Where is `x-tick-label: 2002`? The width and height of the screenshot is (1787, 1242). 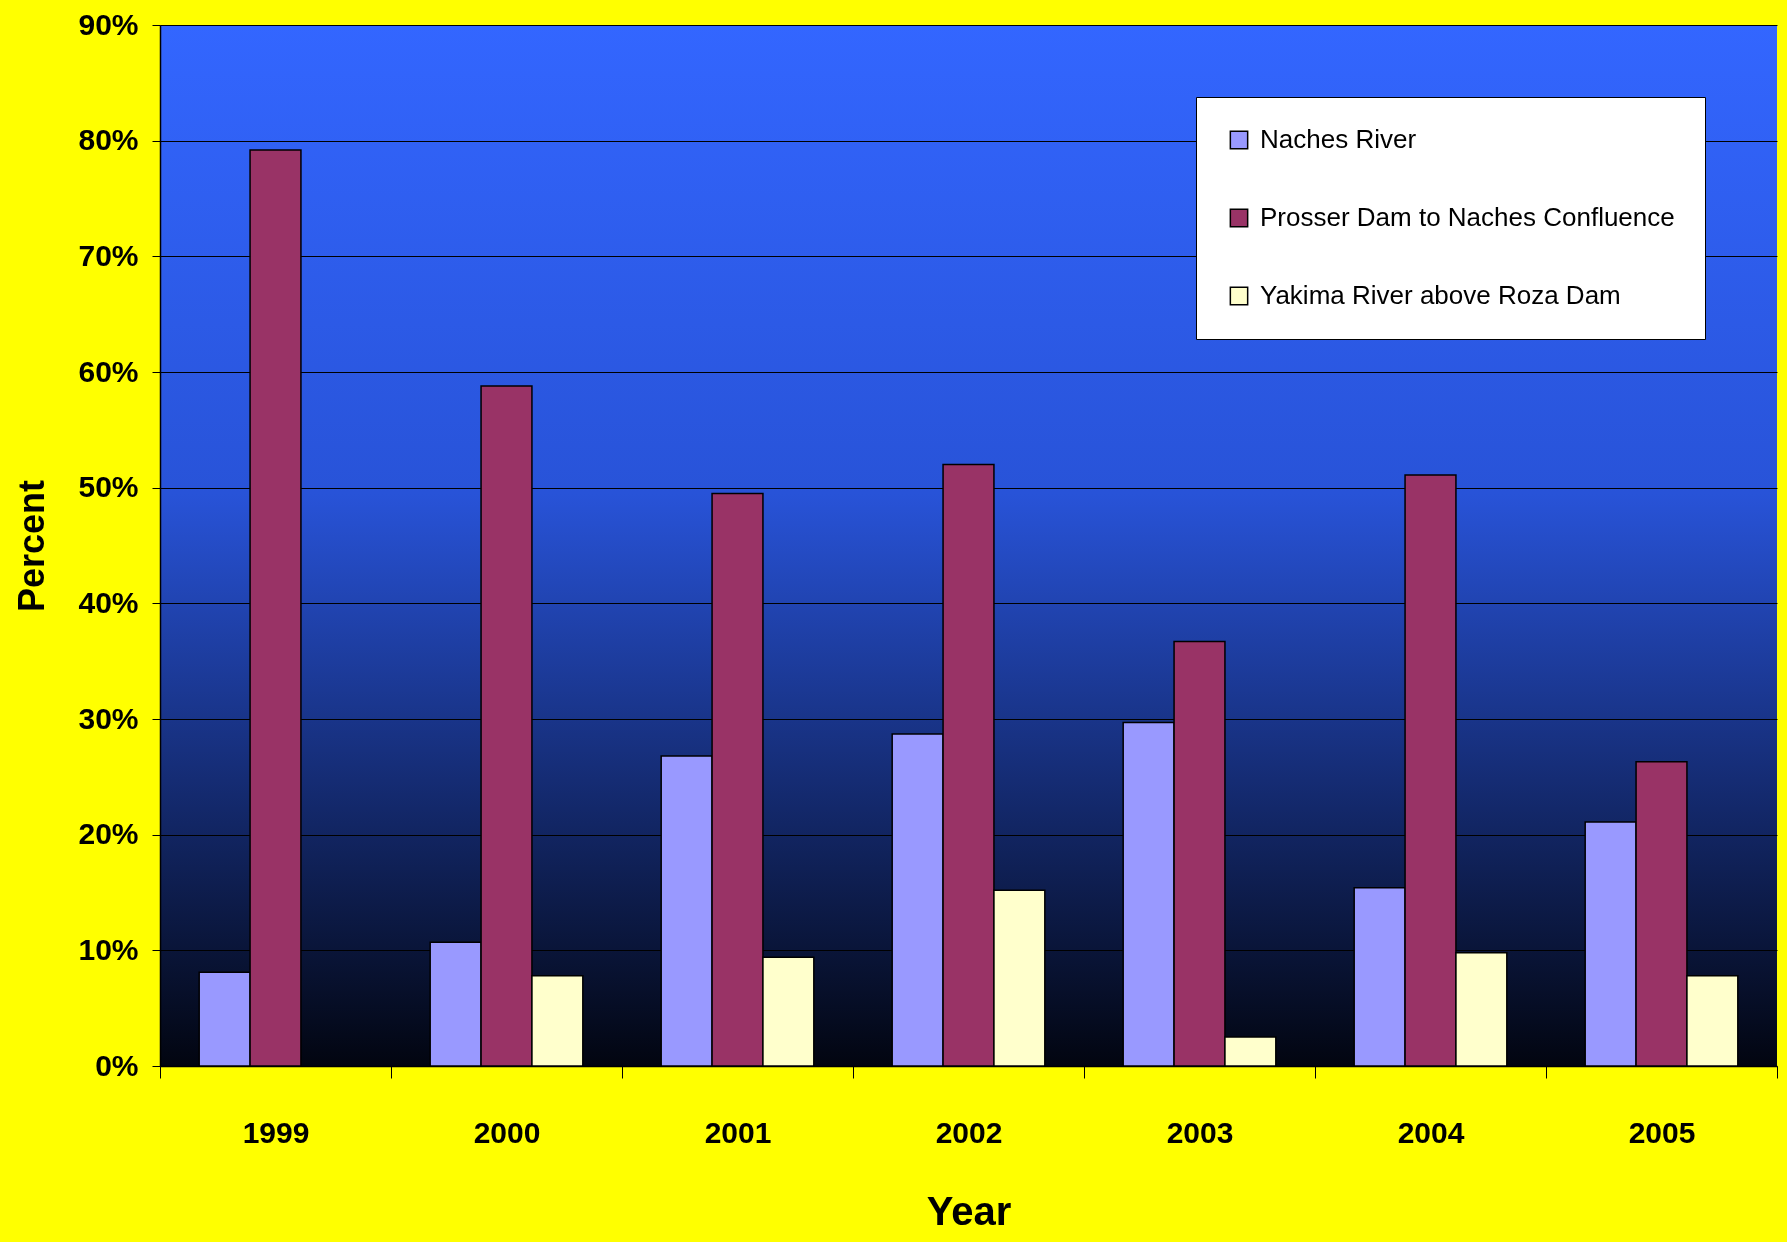
x-tick-label: 2002 is located at coordinates (969, 1132).